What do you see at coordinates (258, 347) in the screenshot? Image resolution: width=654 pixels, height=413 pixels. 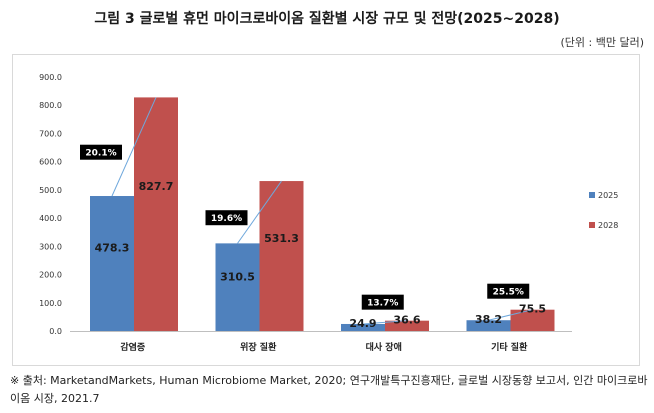 I see `x-category-label: 위장 질환` at bounding box center [258, 347].